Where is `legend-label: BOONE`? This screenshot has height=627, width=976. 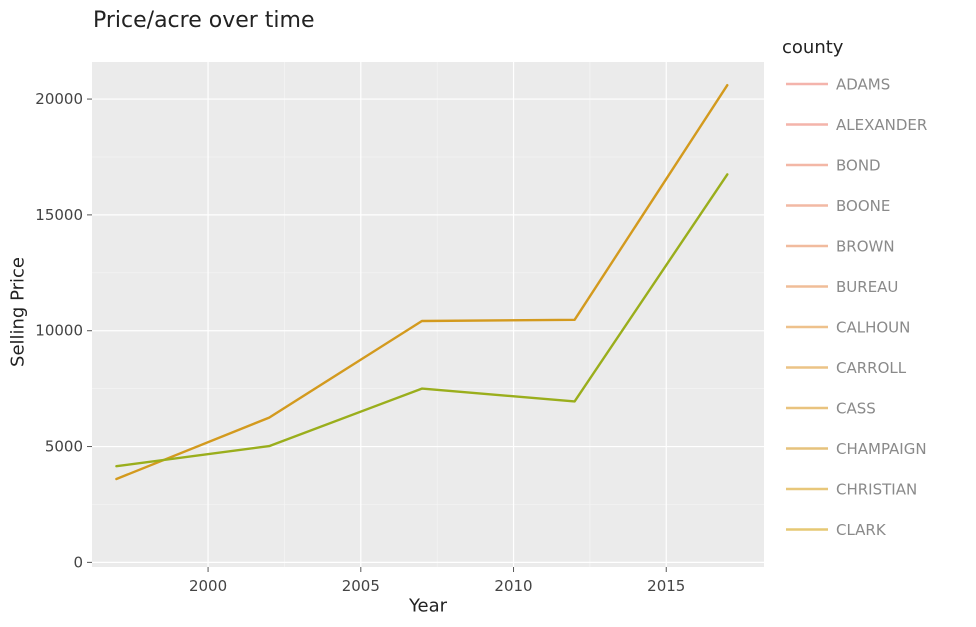
legend-label: BOONE is located at coordinates (863, 206).